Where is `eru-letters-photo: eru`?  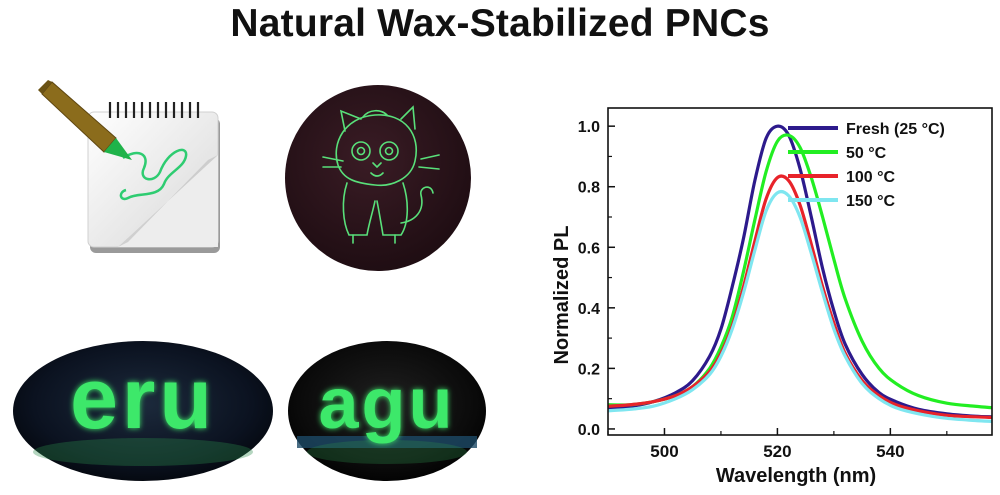
eru-letters-photo: eru is located at coordinates (143, 411).